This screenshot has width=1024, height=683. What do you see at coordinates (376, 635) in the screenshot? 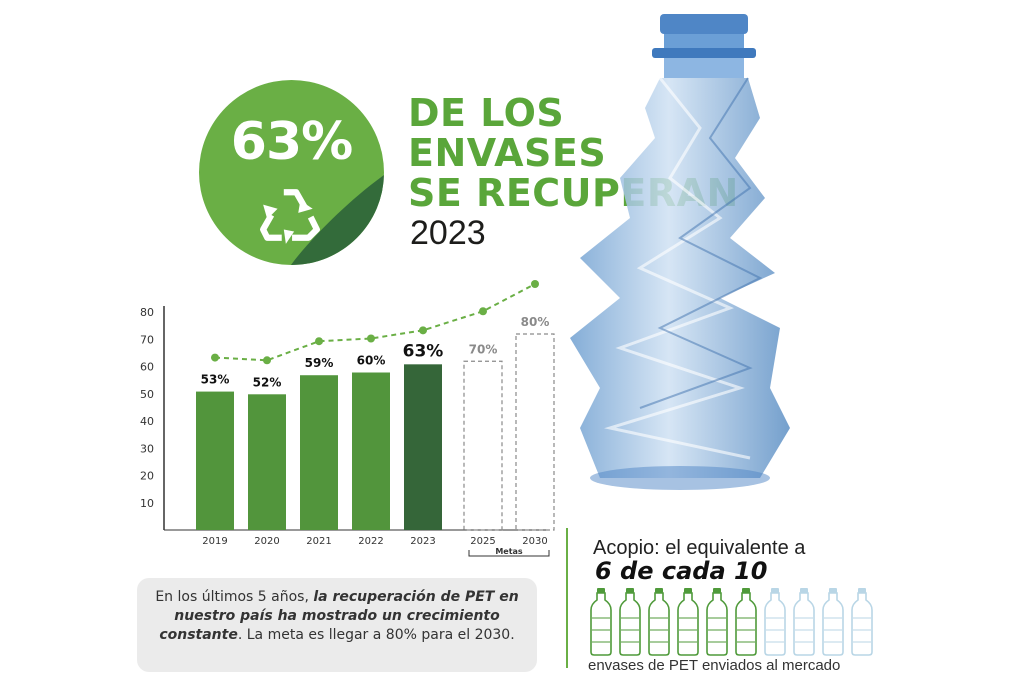
I see `note-text-2: . La meta es llegar a 80% para el 2030.` at bounding box center [376, 635].